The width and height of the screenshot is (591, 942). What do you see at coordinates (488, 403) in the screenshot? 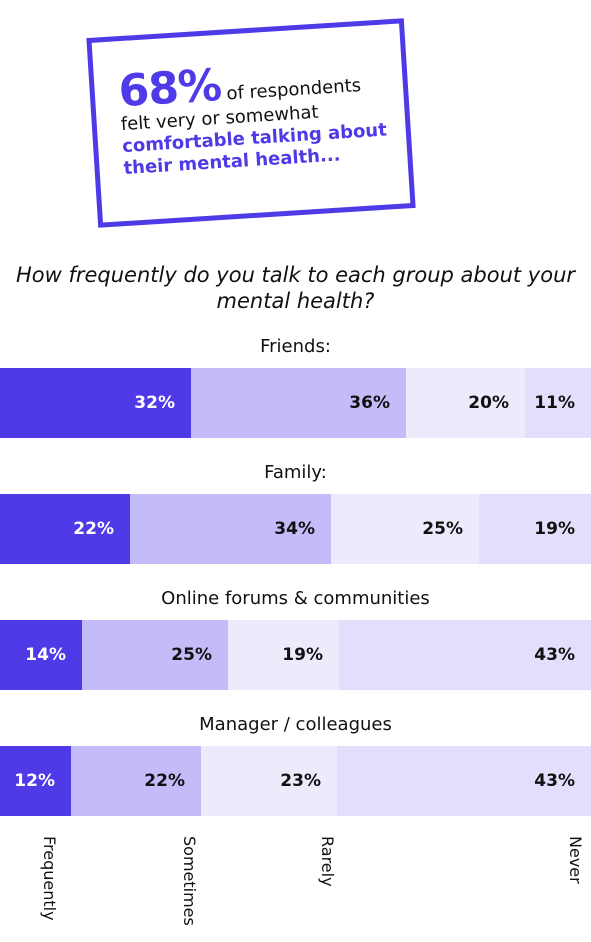
I see `bar-value-label: 20%` at bounding box center [488, 403].